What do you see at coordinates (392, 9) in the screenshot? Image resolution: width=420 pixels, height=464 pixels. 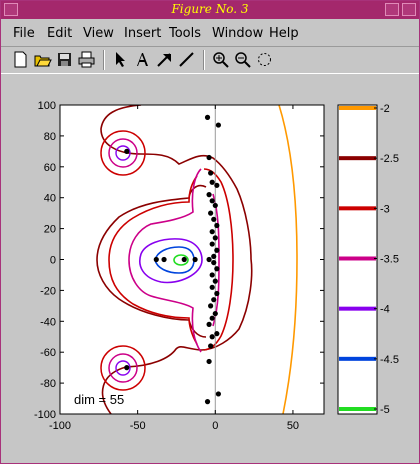 I see `minimize-button` at bounding box center [392, 9].